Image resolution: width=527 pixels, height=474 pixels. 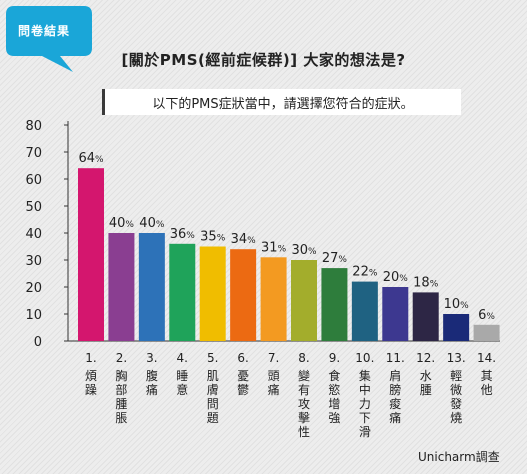 I want to click on data-label: 22%, so click(x=365, y=272).